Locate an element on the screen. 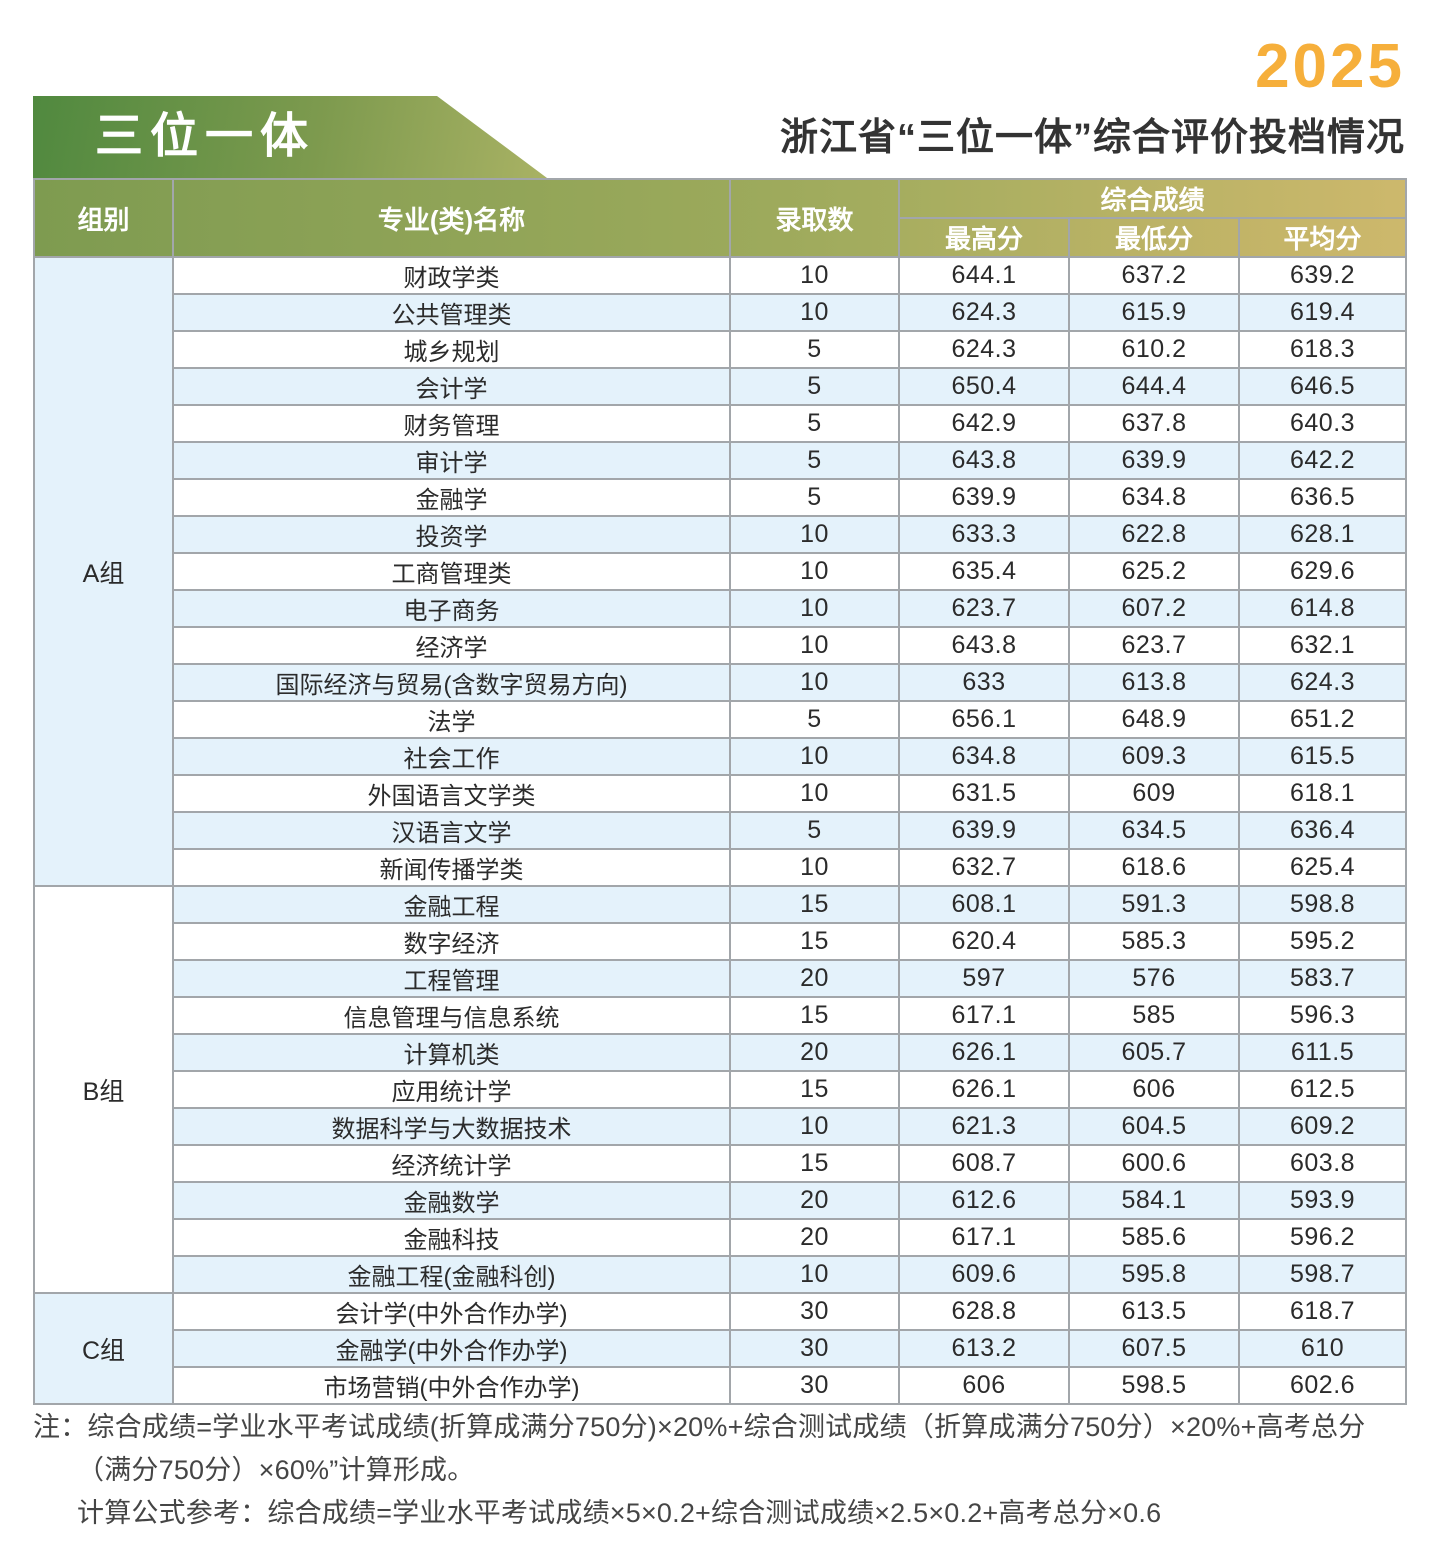 Image resolution: width=1438 pixels, height=1554 pixels. max-score-cell: 608.7 is located at coordinates (984, 1163).